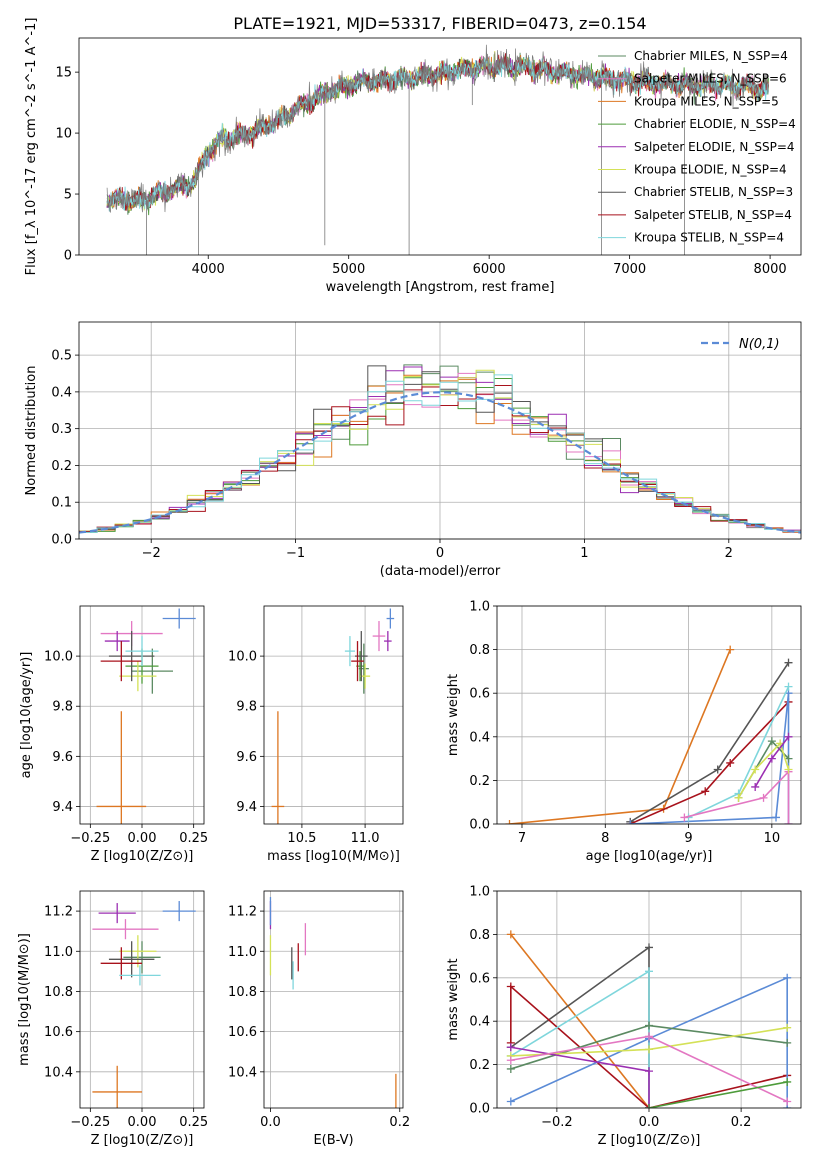  Describe the element at coordinates (58, 657) in the screenshot. I see `y-tick-label: 10.0` at that location.